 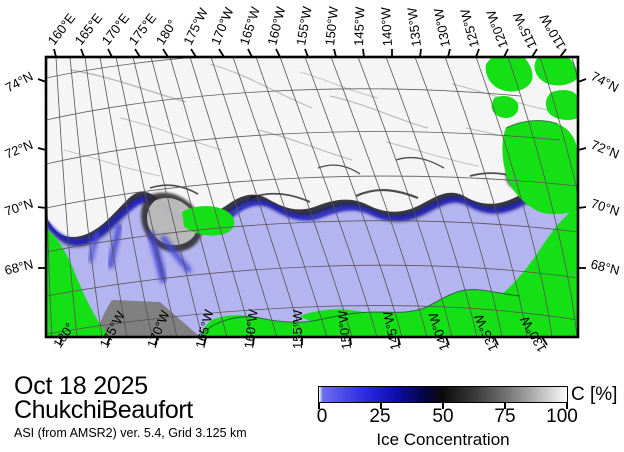 I want to click on lon-label-top: 120°W, so click(x=497, y=28).